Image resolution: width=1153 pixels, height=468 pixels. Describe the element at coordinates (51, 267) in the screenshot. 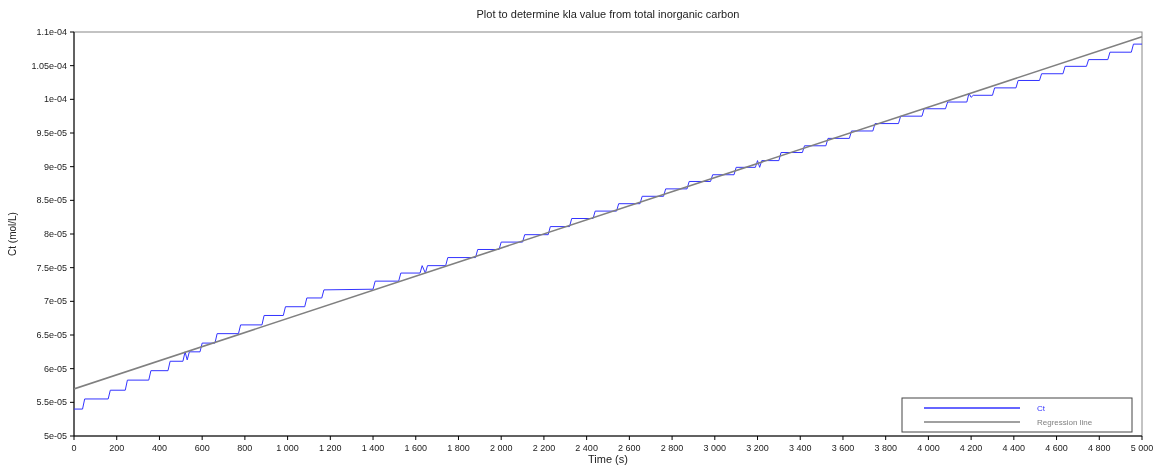

I see `y-tick-label: 7.5e-05` at that location.